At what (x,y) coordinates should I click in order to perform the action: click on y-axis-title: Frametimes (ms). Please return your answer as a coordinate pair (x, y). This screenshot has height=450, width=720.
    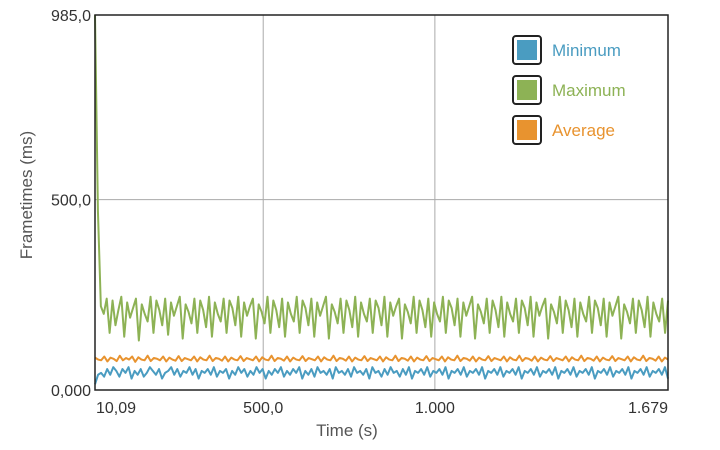
    Looking at the image, I should click on (26, 195).